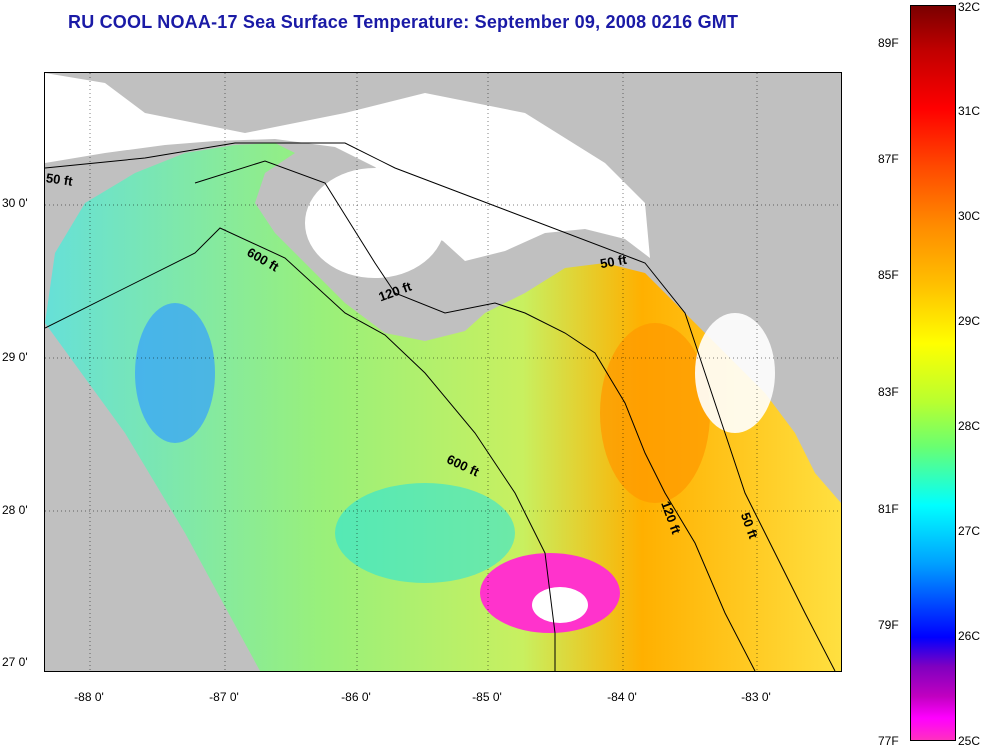 This screenshot has width=992, height=754. Describe the element at coordinates (933, 373) in the screenshot. I see `temperature-colorbar` at that location.